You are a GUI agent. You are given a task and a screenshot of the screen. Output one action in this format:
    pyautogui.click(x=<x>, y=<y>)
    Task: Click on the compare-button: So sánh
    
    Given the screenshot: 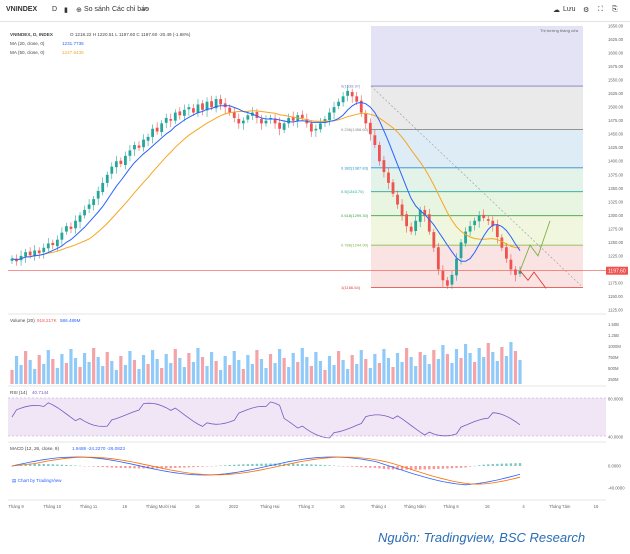 What is the action you would take?
    pyautogui.click(x=97, y=9)
    